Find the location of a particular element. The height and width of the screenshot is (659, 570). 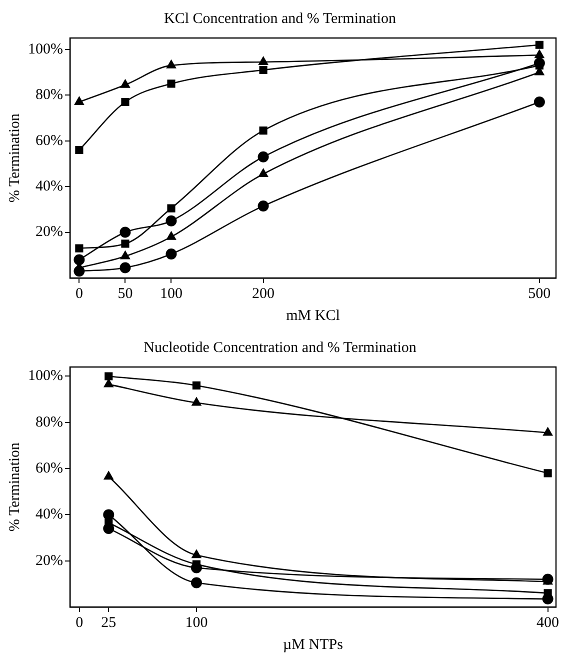

x-tick-label: 500 is located at coordinates (539, 294).